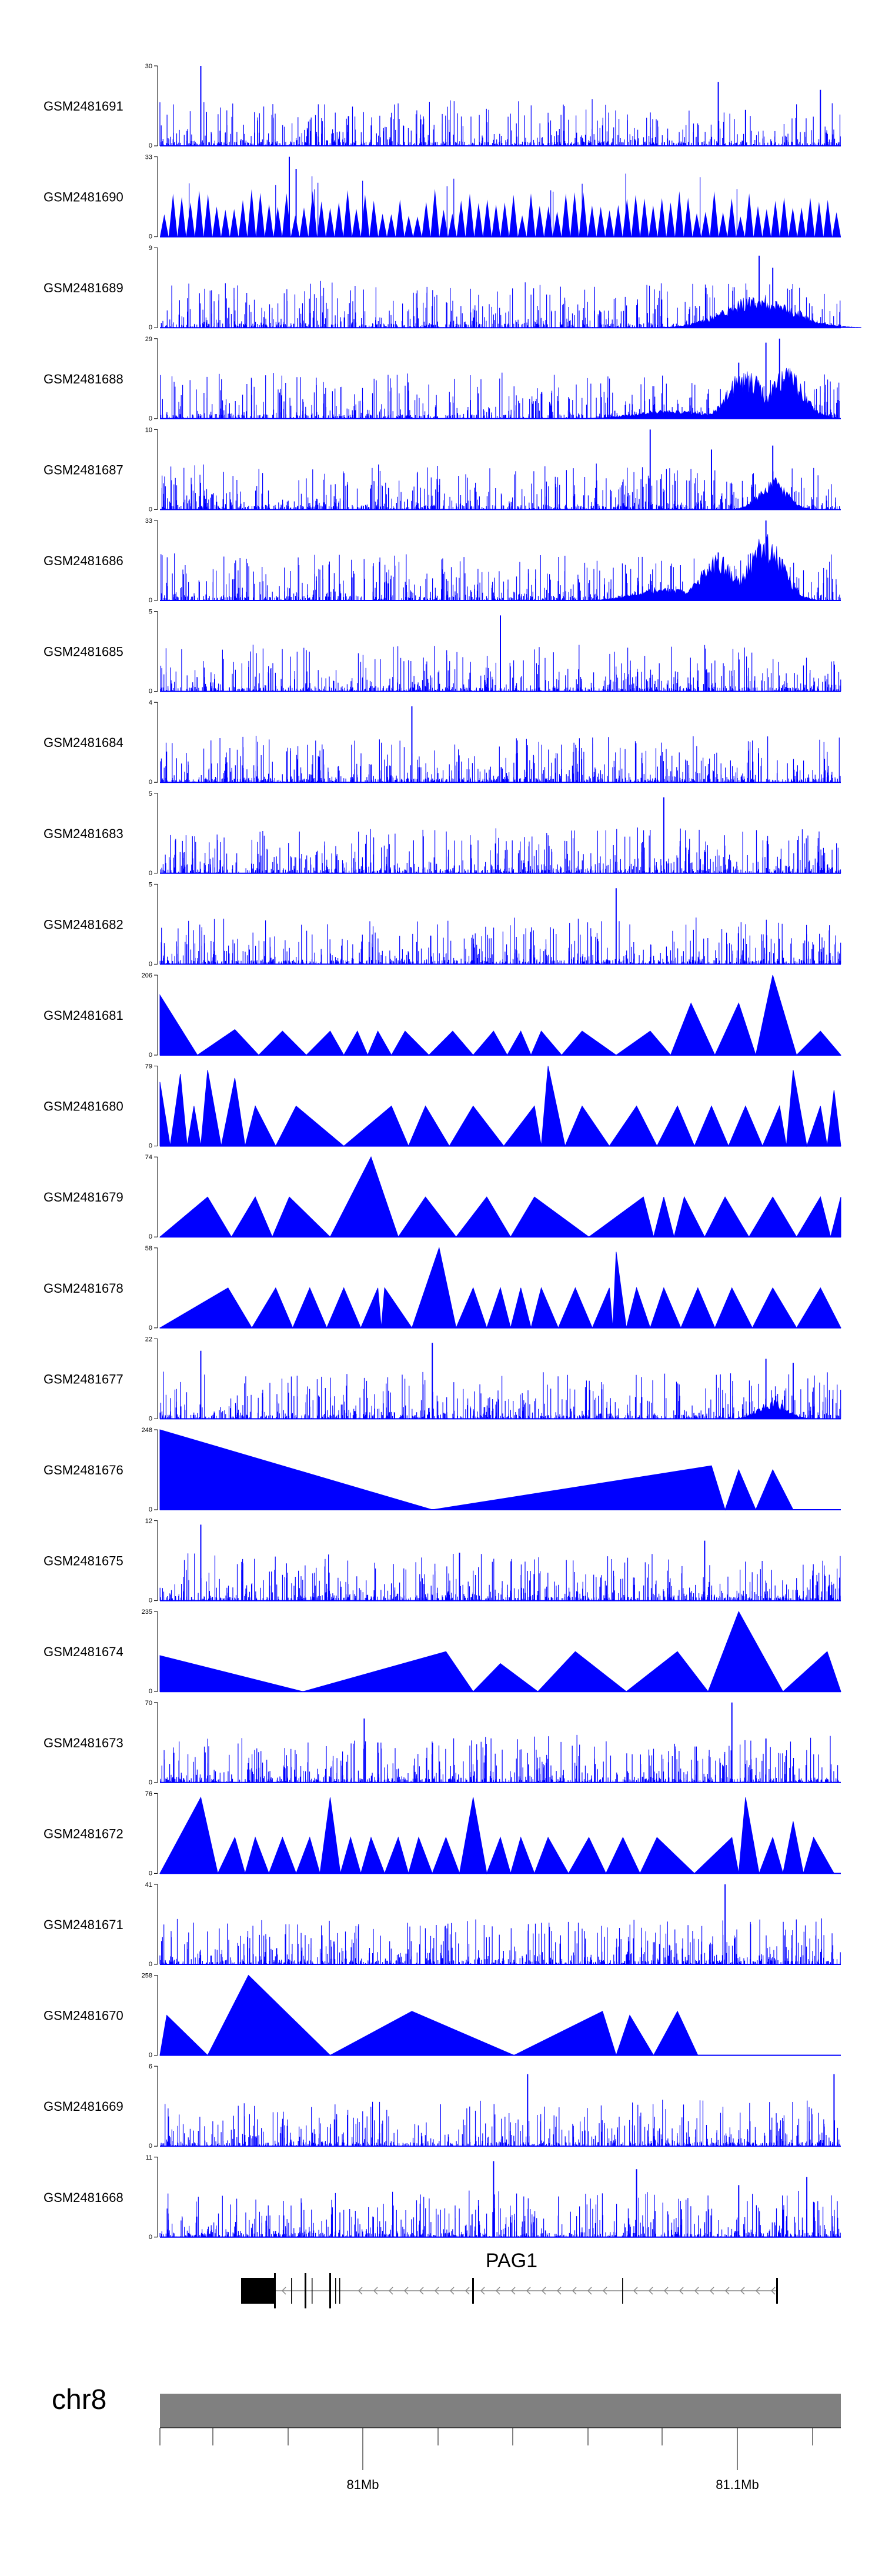 This screenshot has width=882, height=2576. What do you see at coordinates (147, 1430) in the screenshot?
I see `y-max-label: 248` at bounding box center [147, 1430].